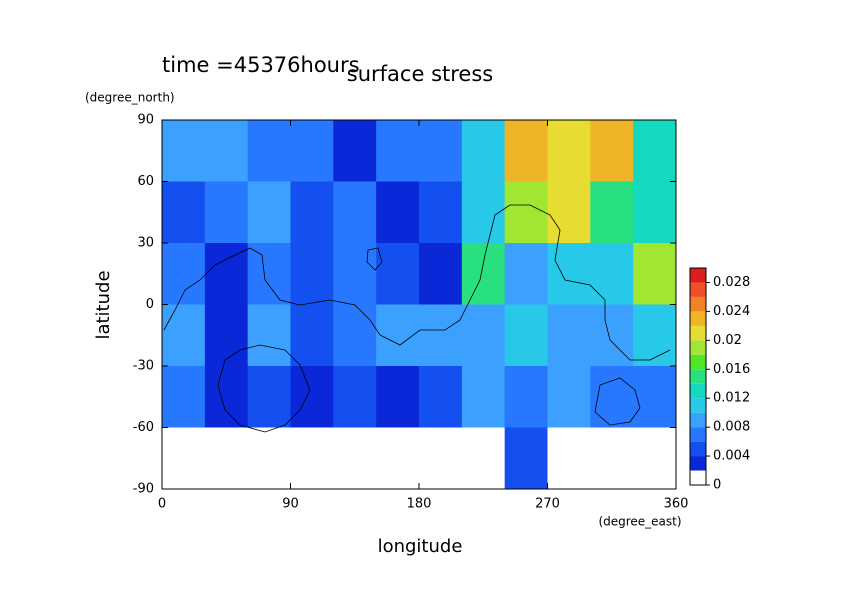  Describe the element at coordinates (547, 504) in the screenshot. I see `x-tick-label: 270` at that location.